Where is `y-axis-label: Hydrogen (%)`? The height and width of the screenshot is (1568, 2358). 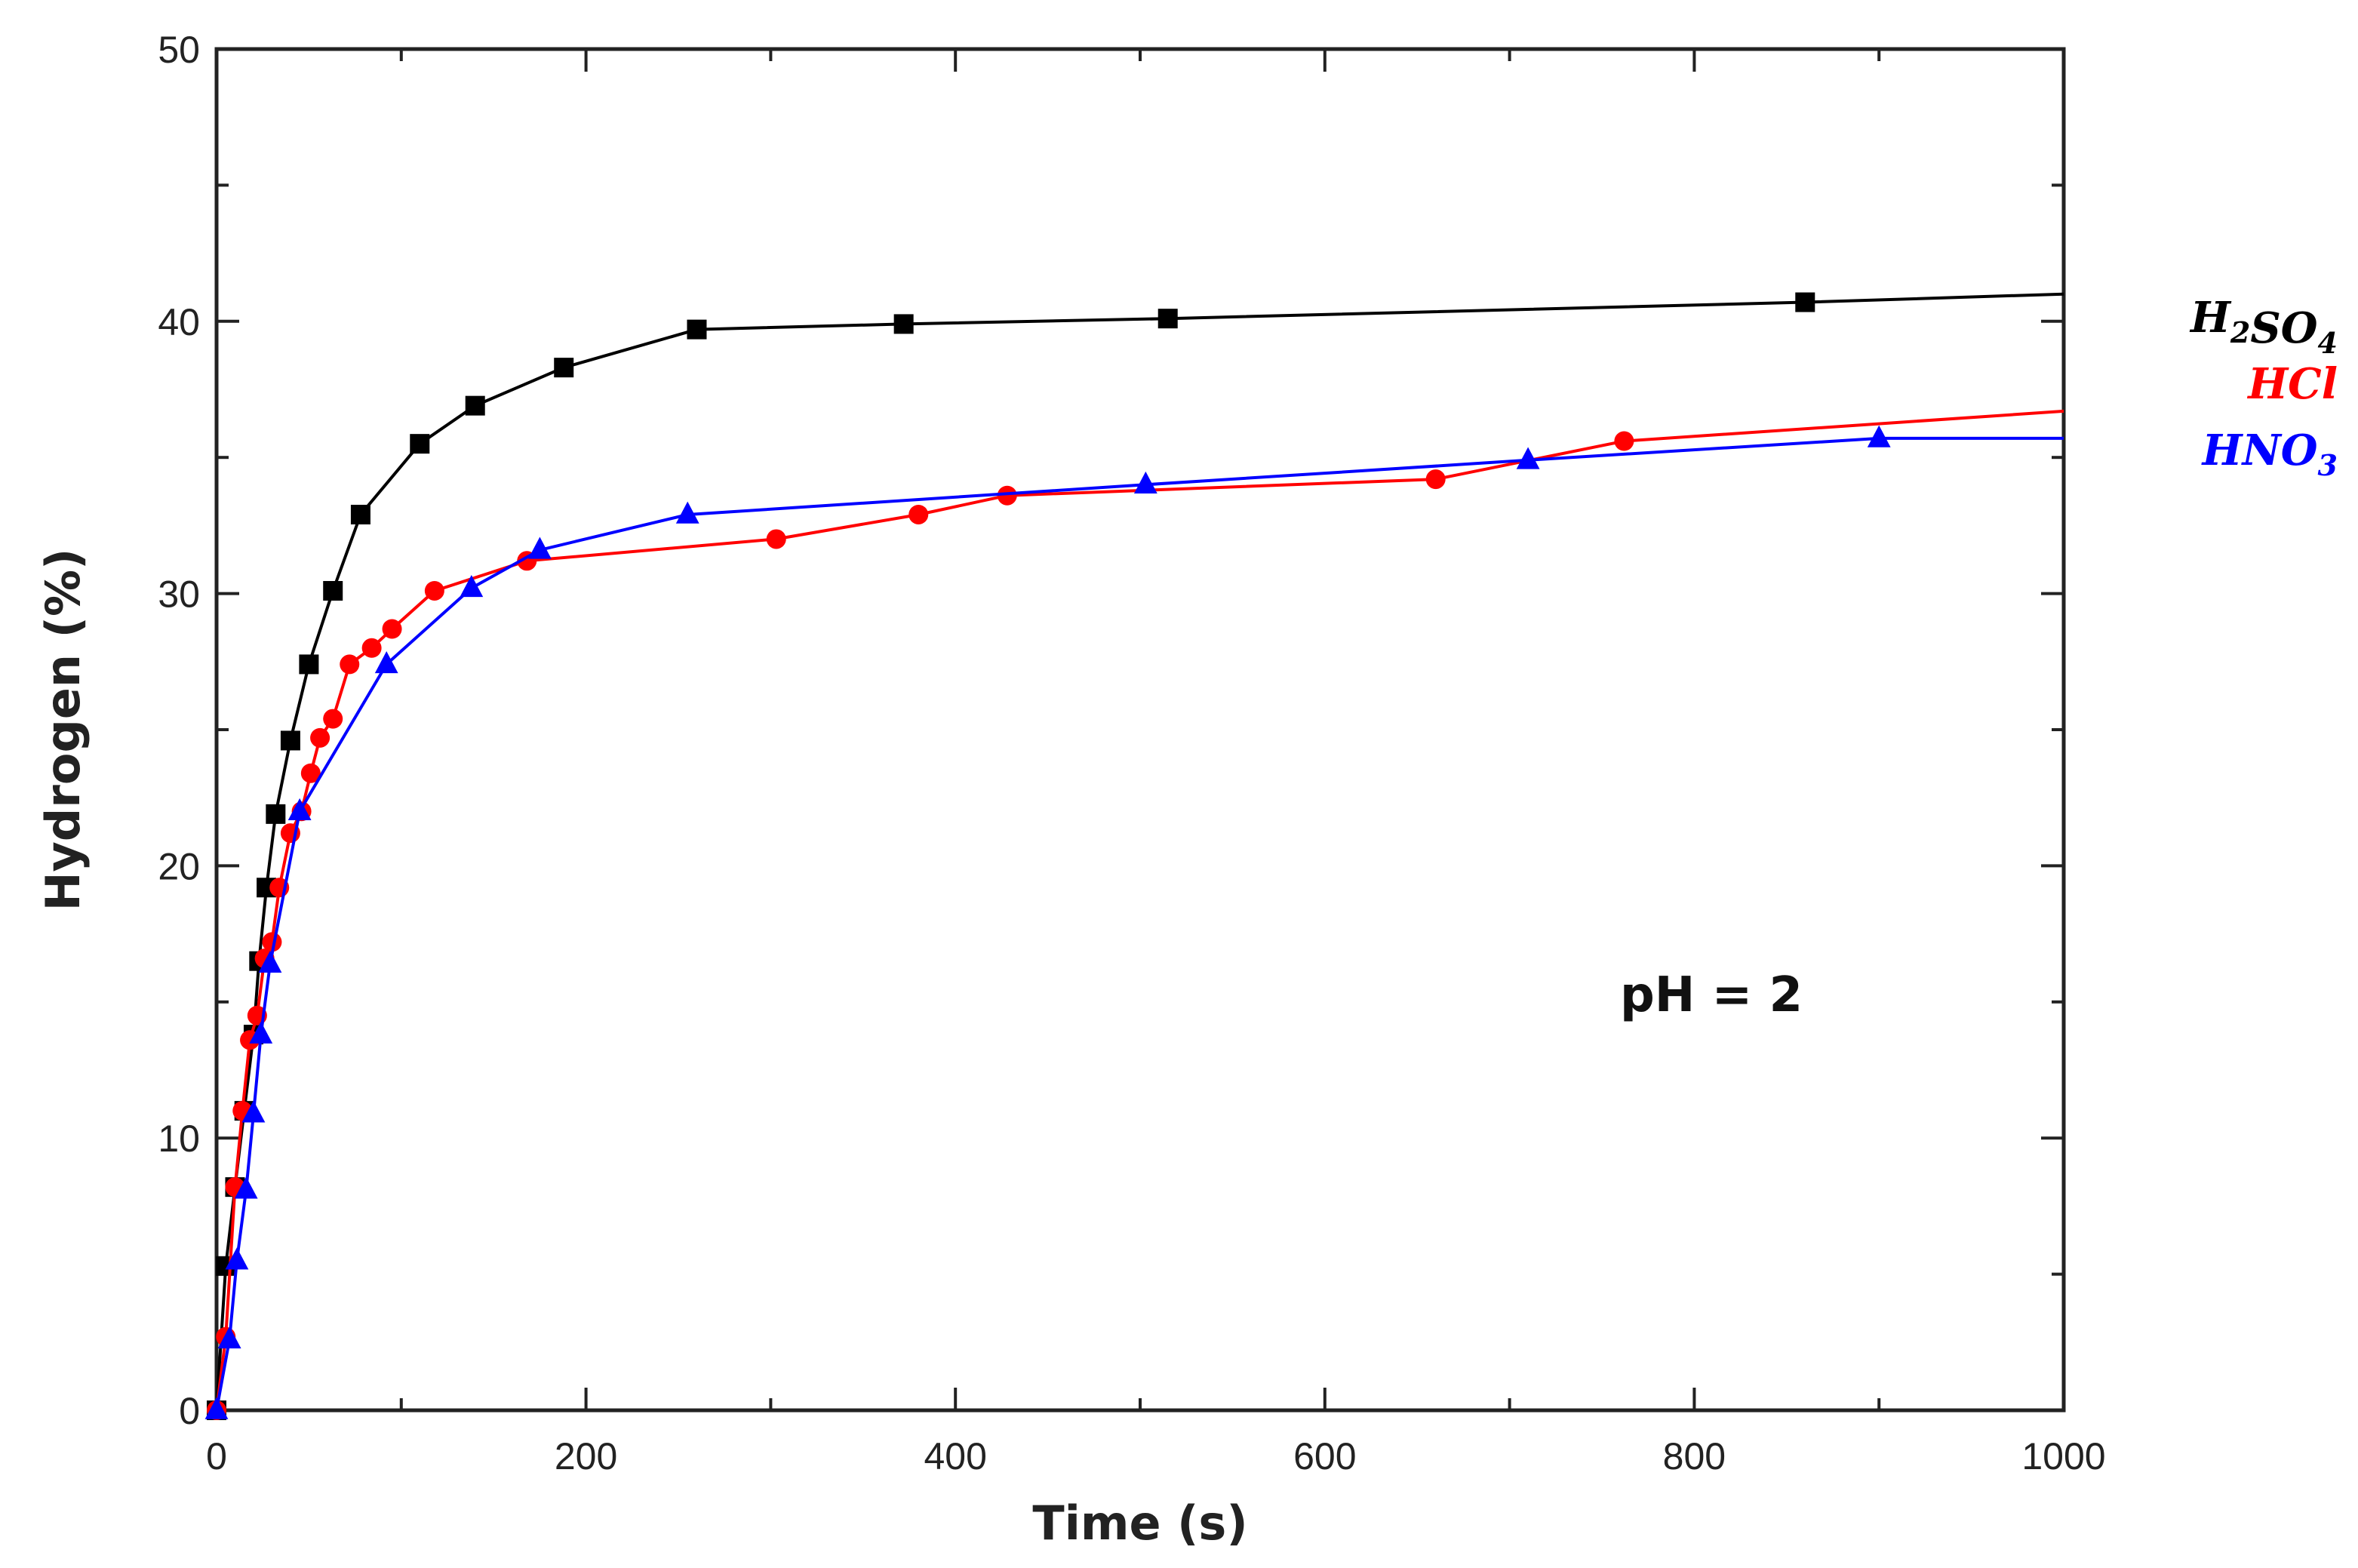
y-axis-label: Hydrogen (%) is located at coordinates (63, 730).